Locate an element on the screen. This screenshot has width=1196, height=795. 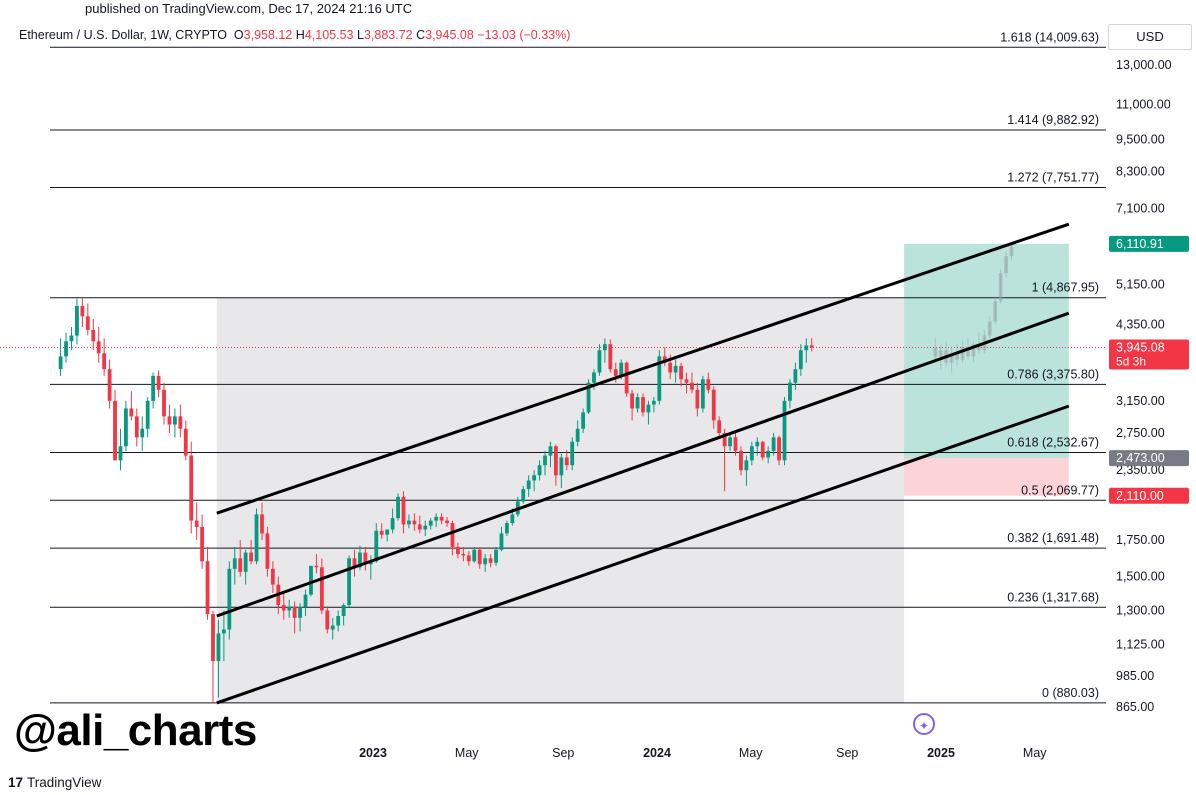
y-tick-label-5: 5,150.00 is located at coordinates (1140, 284).